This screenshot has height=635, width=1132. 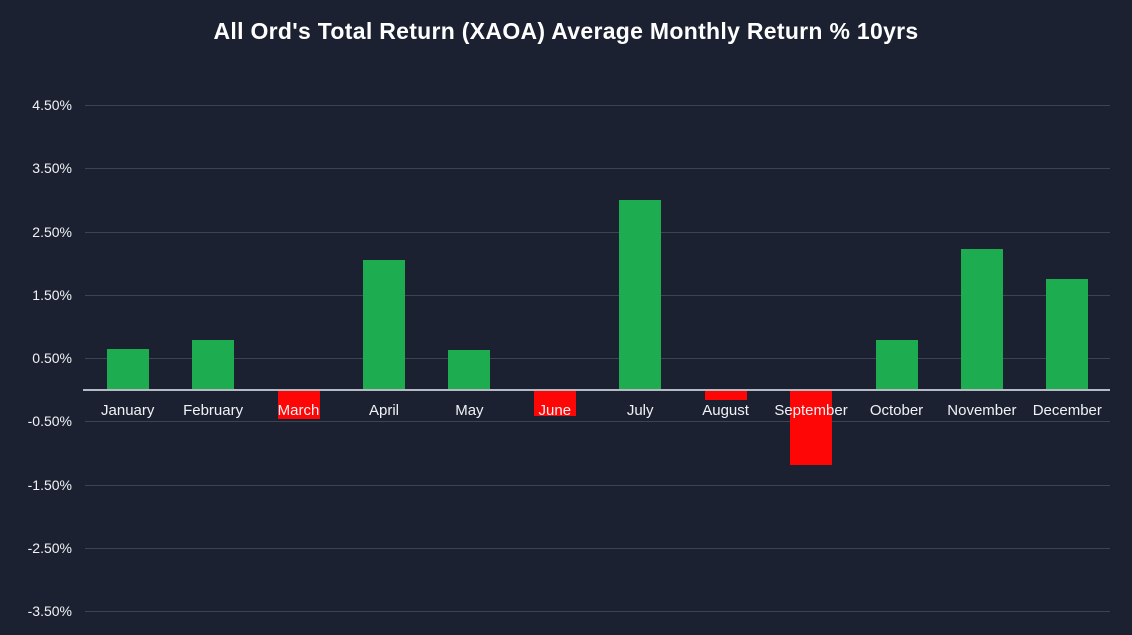 I want to click on month-label-july: July, so click(x=640, y=410).